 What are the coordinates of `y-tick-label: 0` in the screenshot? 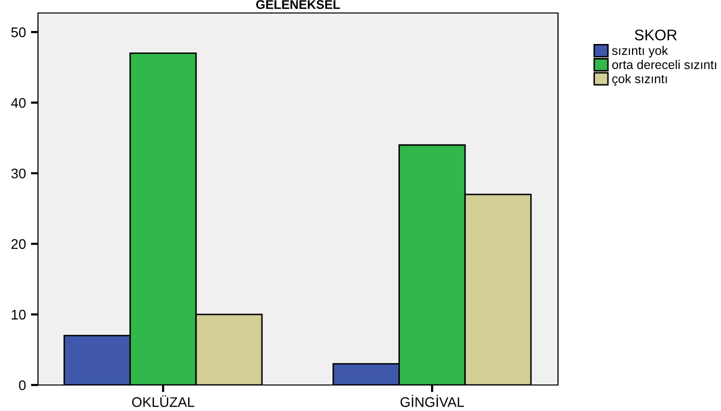 It's located at (22, 385).